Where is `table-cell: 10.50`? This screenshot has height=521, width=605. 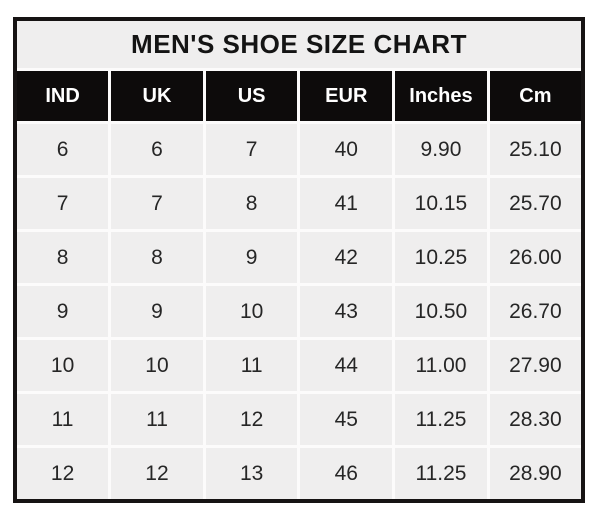
table-cell: 10.50 is located at coordinates (441, 311).